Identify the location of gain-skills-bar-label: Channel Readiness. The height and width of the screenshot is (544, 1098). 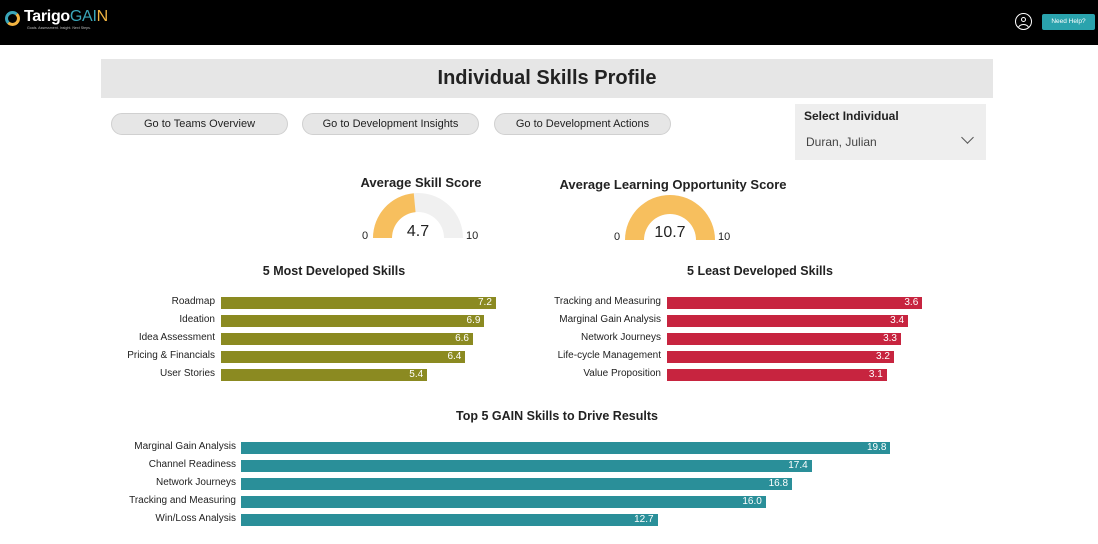
(192, 464).